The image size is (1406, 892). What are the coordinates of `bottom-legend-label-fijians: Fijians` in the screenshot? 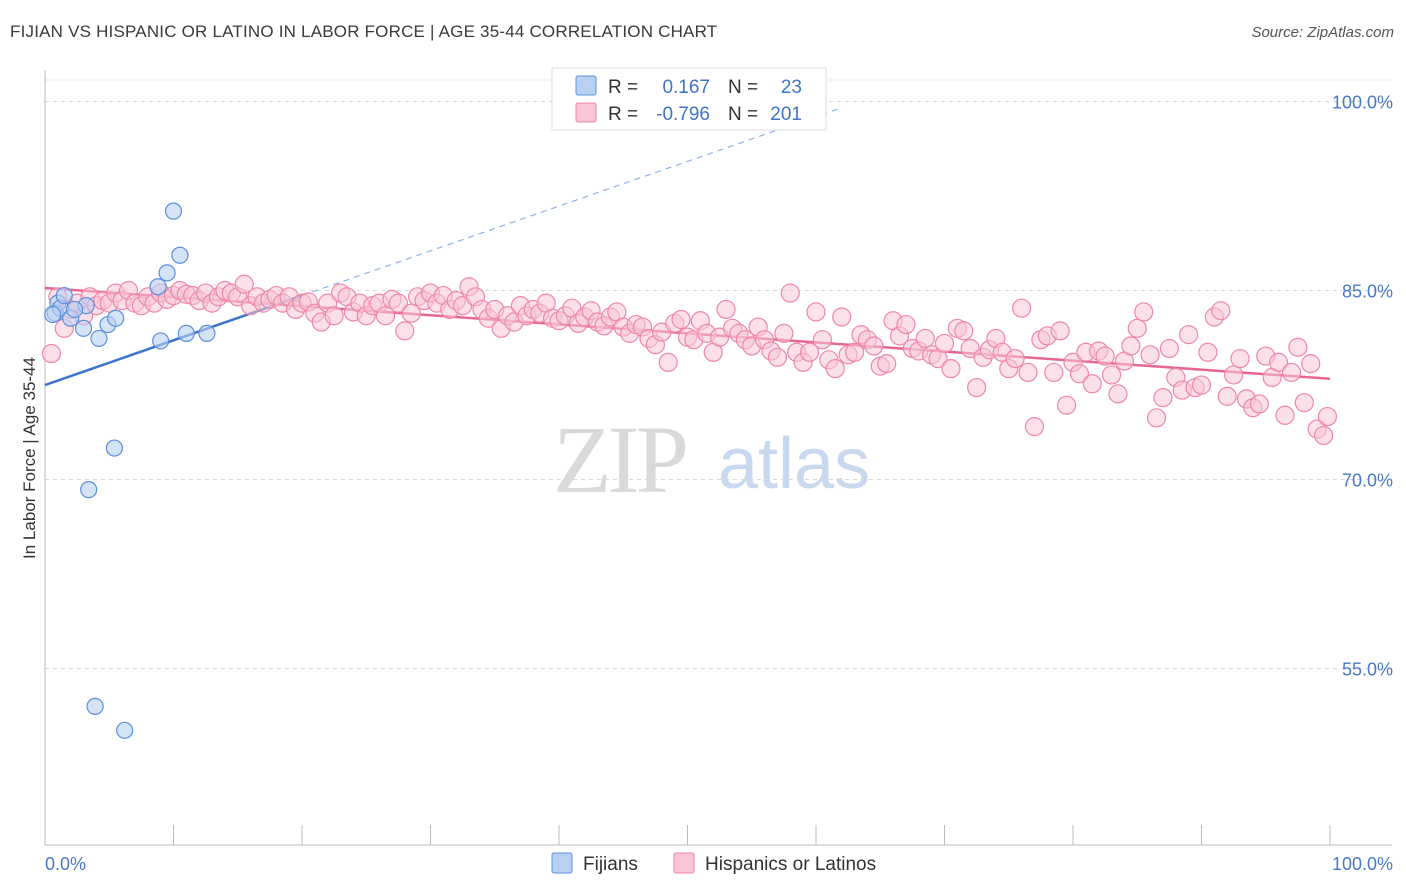 It's located at (610, 864).